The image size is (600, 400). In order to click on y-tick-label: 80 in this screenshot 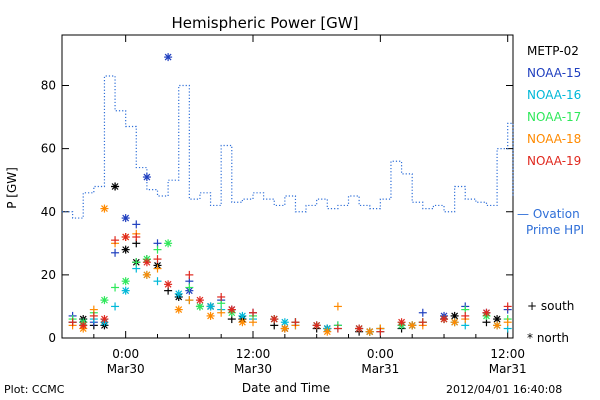, I will do `click(48, 86)`.